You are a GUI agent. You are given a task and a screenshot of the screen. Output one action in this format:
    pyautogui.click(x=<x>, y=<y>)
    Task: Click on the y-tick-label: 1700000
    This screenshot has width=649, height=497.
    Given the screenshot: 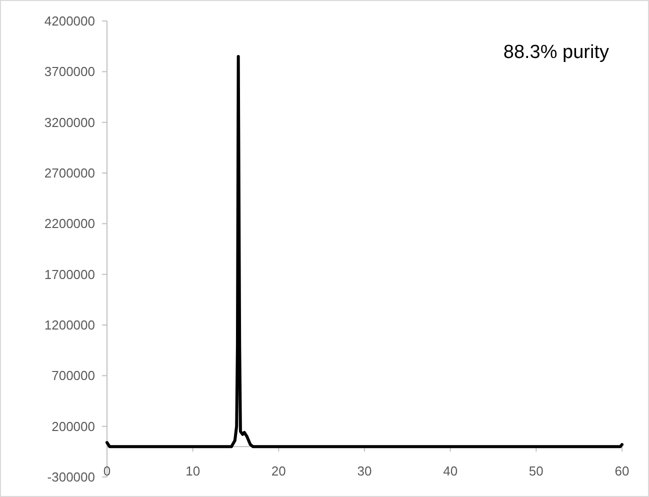 What is the action you would take?
    pyautogui.click(x=69, y=274)
    